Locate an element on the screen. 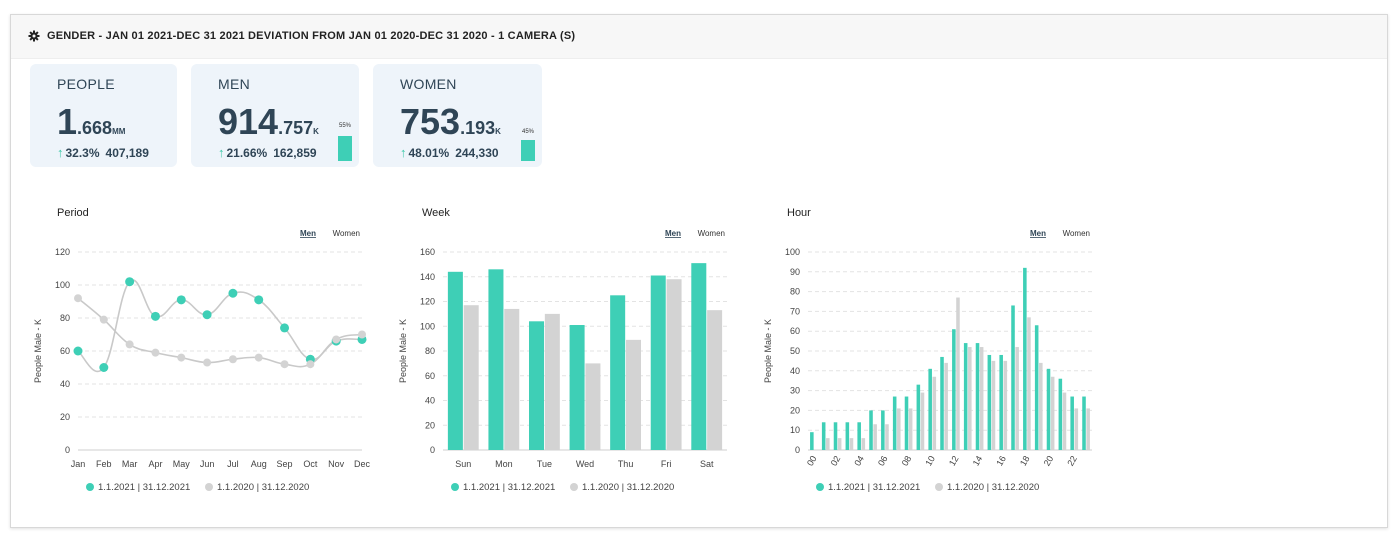 The width and height of the screenshot is (1396, 540). y-tick-label: 20 is located at coordinates (65, 417).